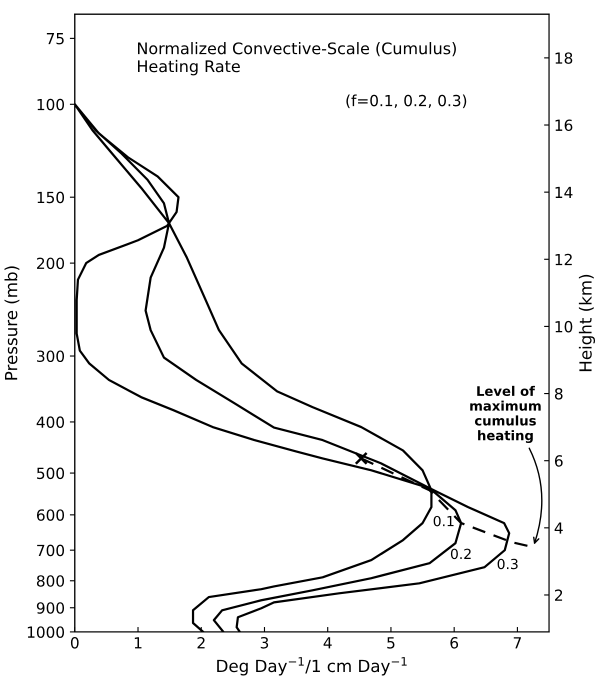 Image resolution: width=608 pixels, height=678 pixels. I want to click on y2-tick-label: 8, so click(558, 394).